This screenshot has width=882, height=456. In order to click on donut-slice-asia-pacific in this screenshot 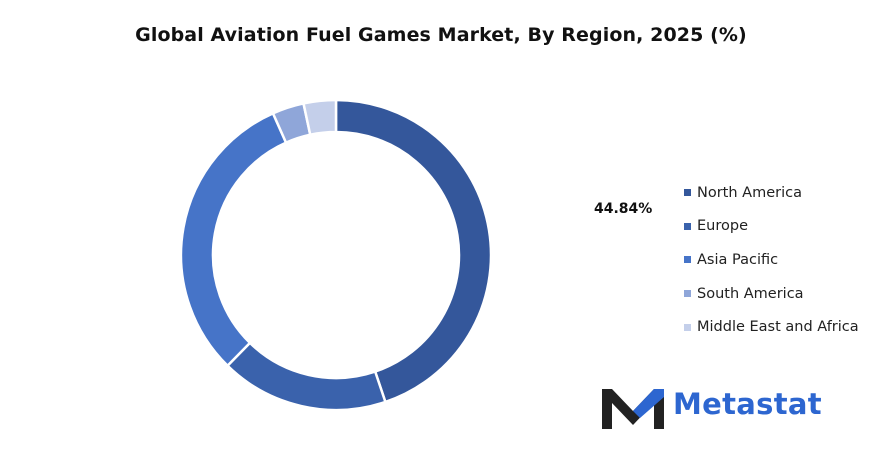, I will do `click(233, 239)`.